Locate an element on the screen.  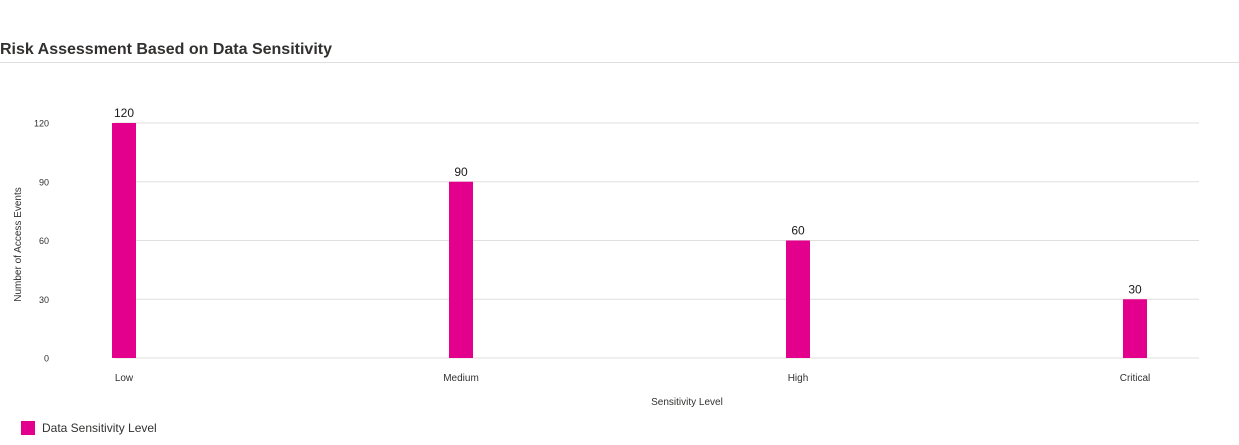
x-axis-ticks: Low Medium High Critical is located at coordinates (632, 378).